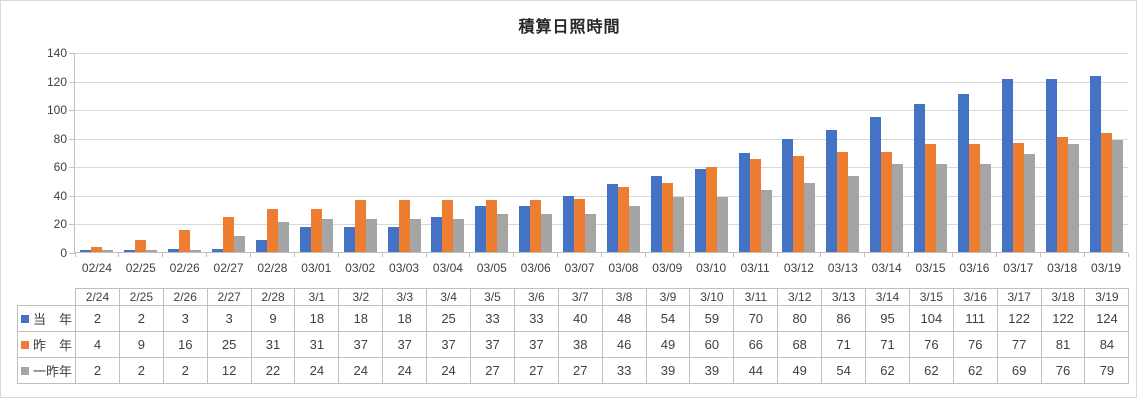  Describe the element at coordinates (1107, 297) in the screenshot. I see `table-header-cell: 3/19` at that location.